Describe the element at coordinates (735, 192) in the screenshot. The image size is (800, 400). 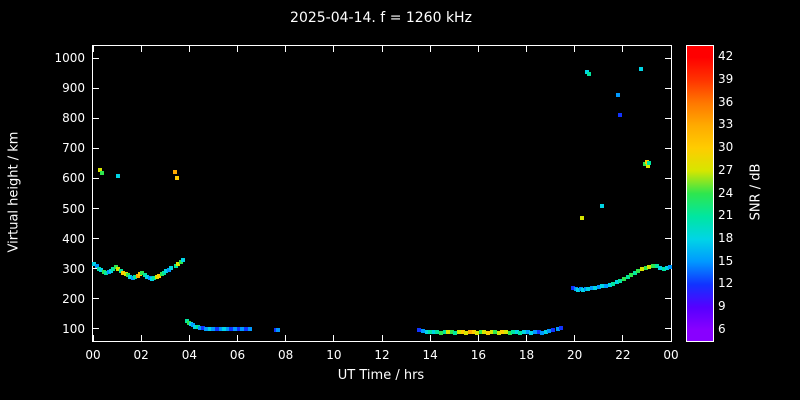
I see `colorbar-labels: 6 9 12 15 18 21 24 27 30 33 36 39 42` at that location.